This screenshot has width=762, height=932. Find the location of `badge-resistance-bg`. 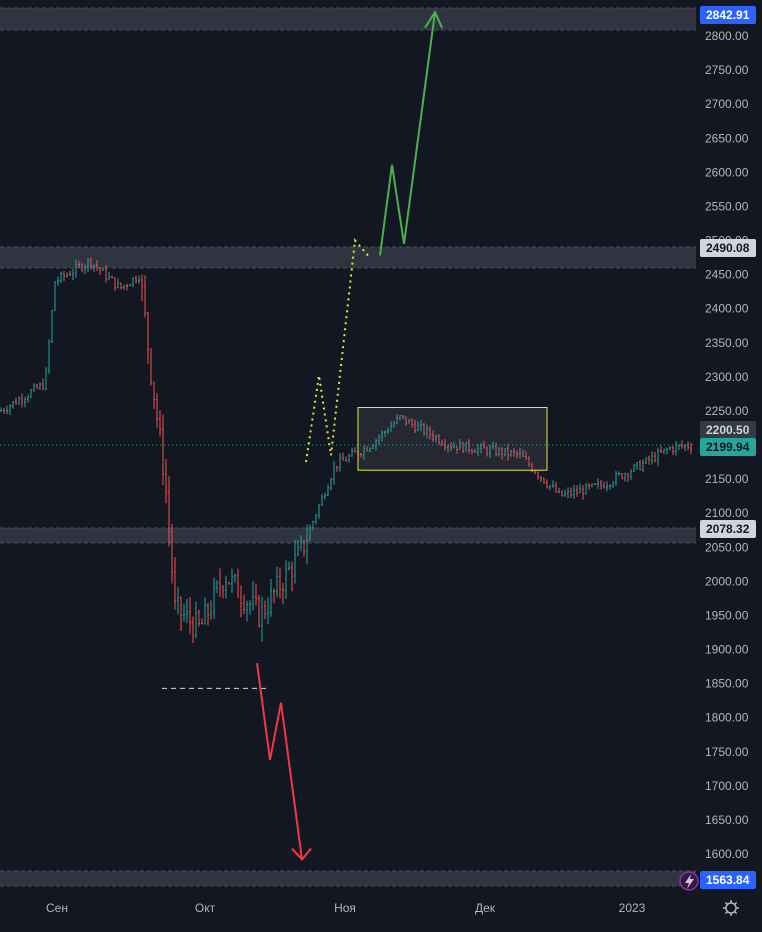

badge-resistance-bg is located at coordinates (728, 248).